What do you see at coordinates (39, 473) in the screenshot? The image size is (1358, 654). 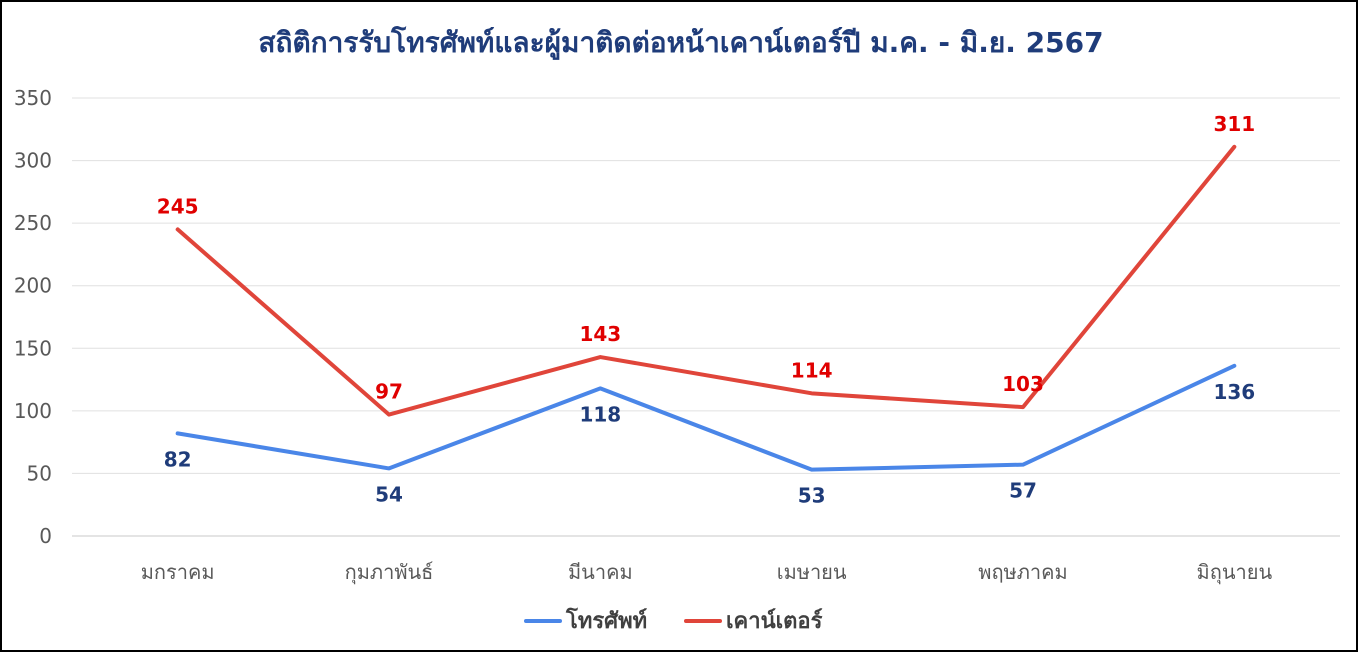 I see `y-tick-label: 50` at bounding box center [39, 473].